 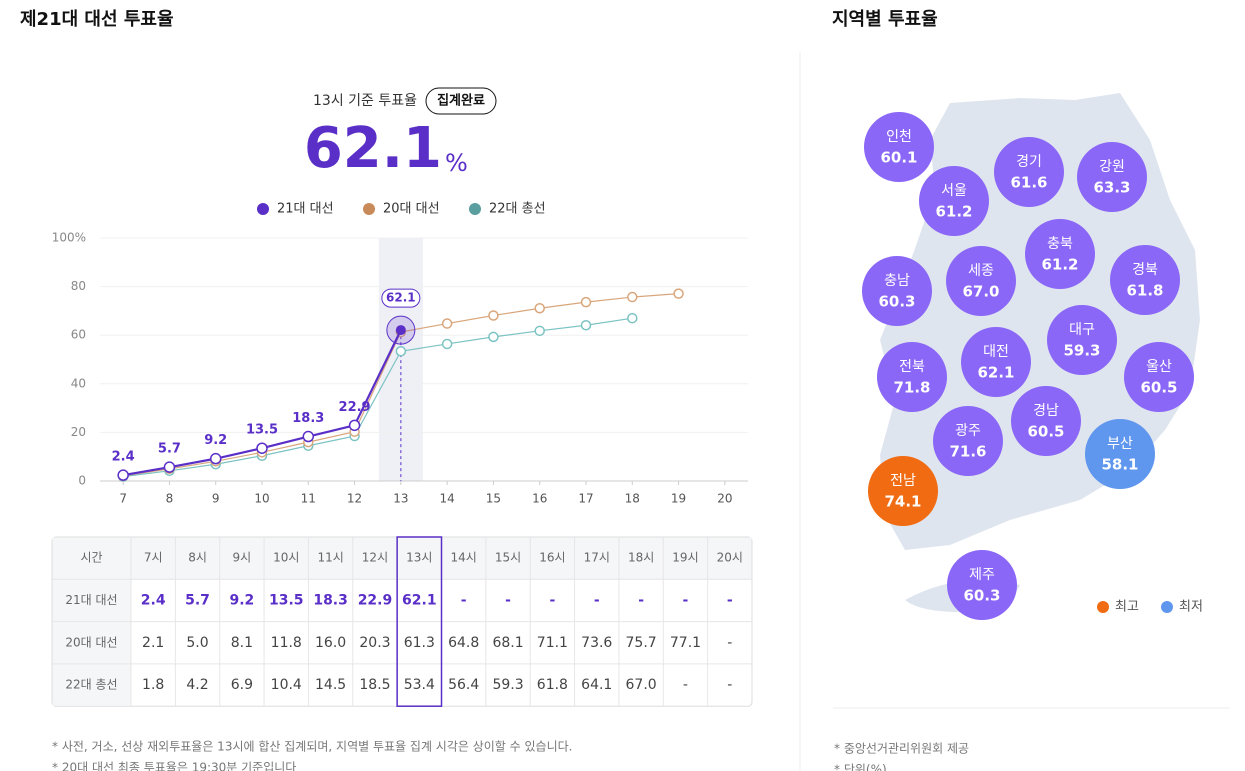 I want to click on summary-unit: %, so click(x=456, y=163).